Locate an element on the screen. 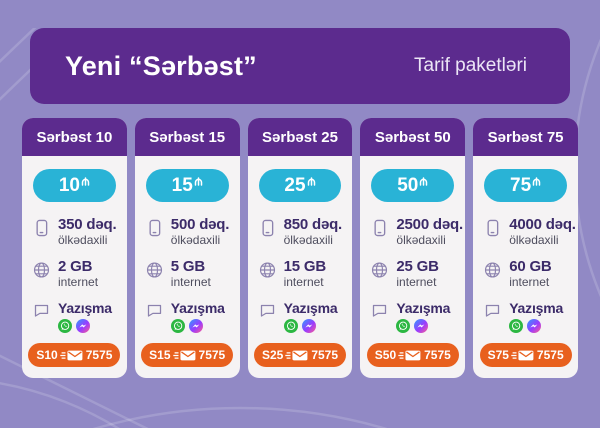 Image resolution: width=600 pixels, height=428 pixels. price-value: 10 is located at coordinates (69, 185).